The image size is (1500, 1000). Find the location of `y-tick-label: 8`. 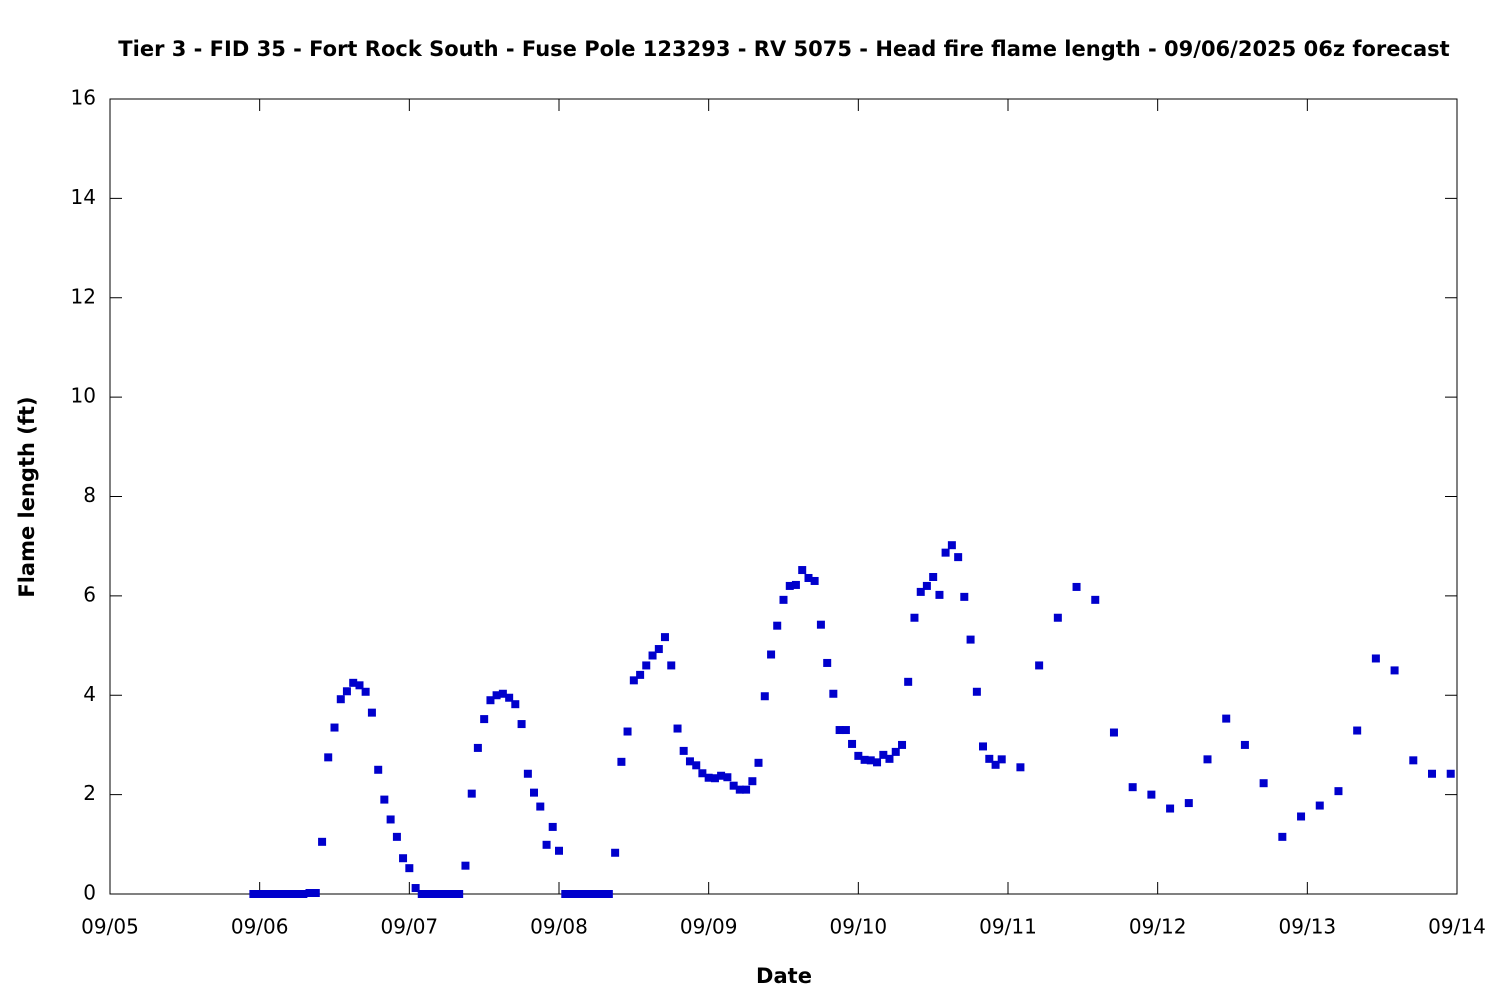

y-tick-label: 8 is located at coordinates (89, 495).